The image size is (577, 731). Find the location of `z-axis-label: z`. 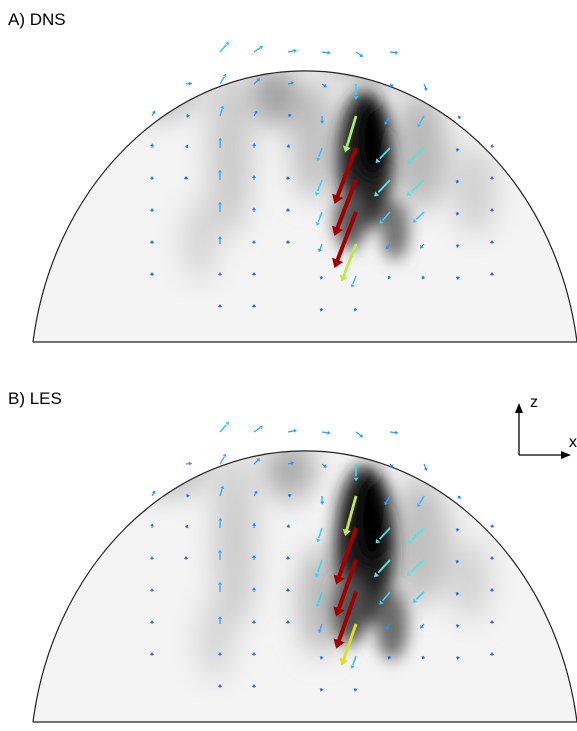

z-axis-label: z is located at coordinates (534, 402).